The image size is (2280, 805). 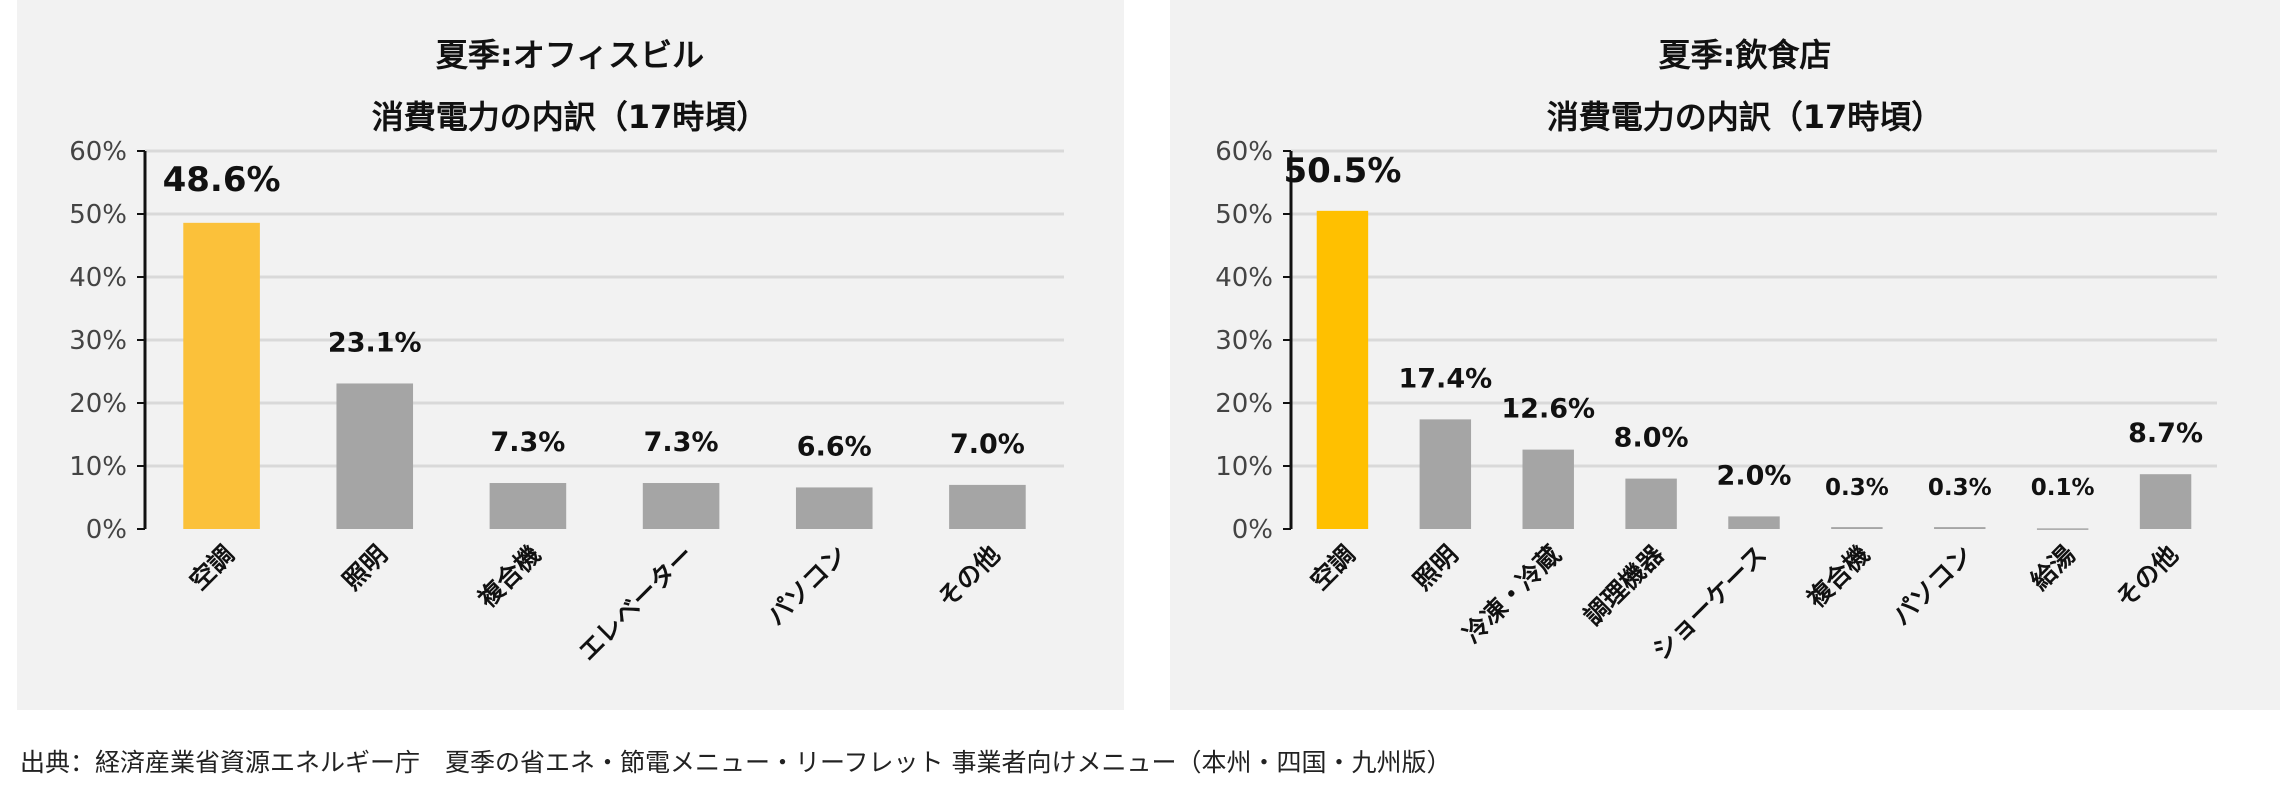 What do you see at coordinates (834, 446) in the screenshot?
I see `data-label: 6.6%` at bounding box center [834, 446].